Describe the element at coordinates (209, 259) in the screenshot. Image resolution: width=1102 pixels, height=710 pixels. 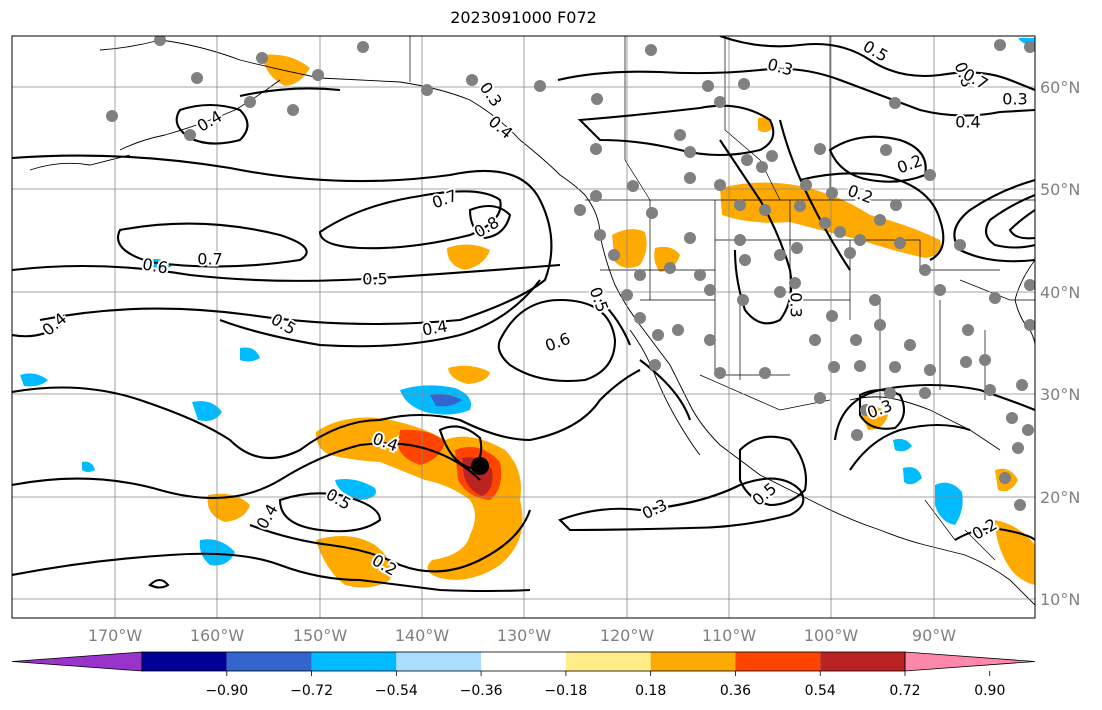
I see `contour-label: 0.7` at that location.